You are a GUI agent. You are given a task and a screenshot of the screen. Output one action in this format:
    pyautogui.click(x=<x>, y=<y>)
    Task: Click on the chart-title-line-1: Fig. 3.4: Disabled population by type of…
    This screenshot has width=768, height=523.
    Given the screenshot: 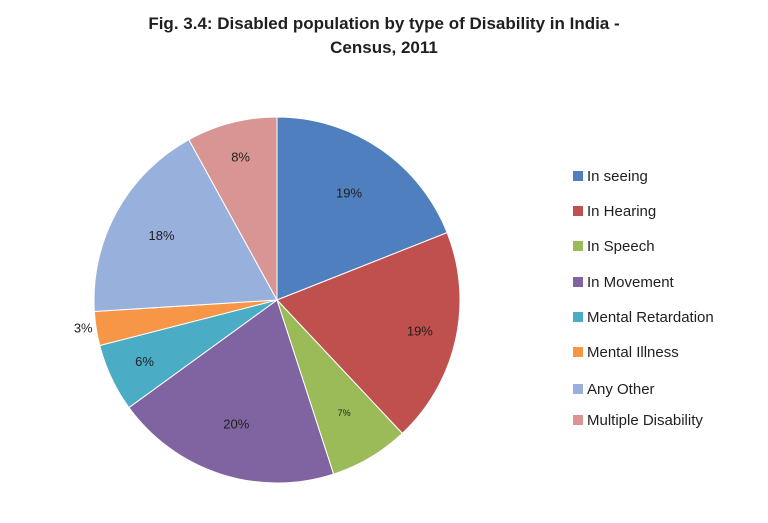 What is the action you would take?
    pyautogui.click(x=384, y=23)
    